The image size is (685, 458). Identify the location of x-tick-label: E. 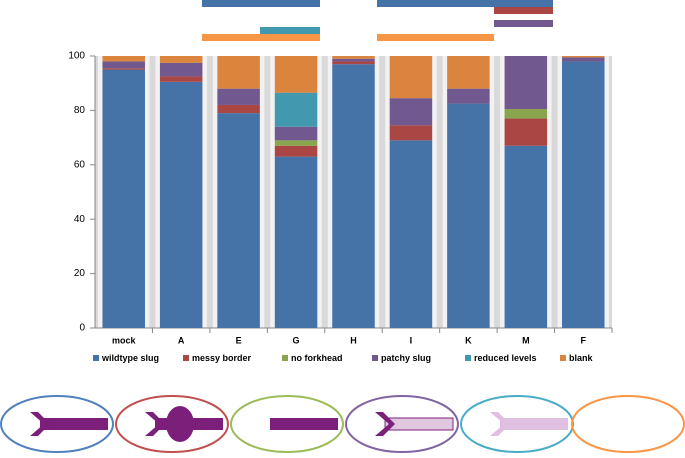
(239, 340).